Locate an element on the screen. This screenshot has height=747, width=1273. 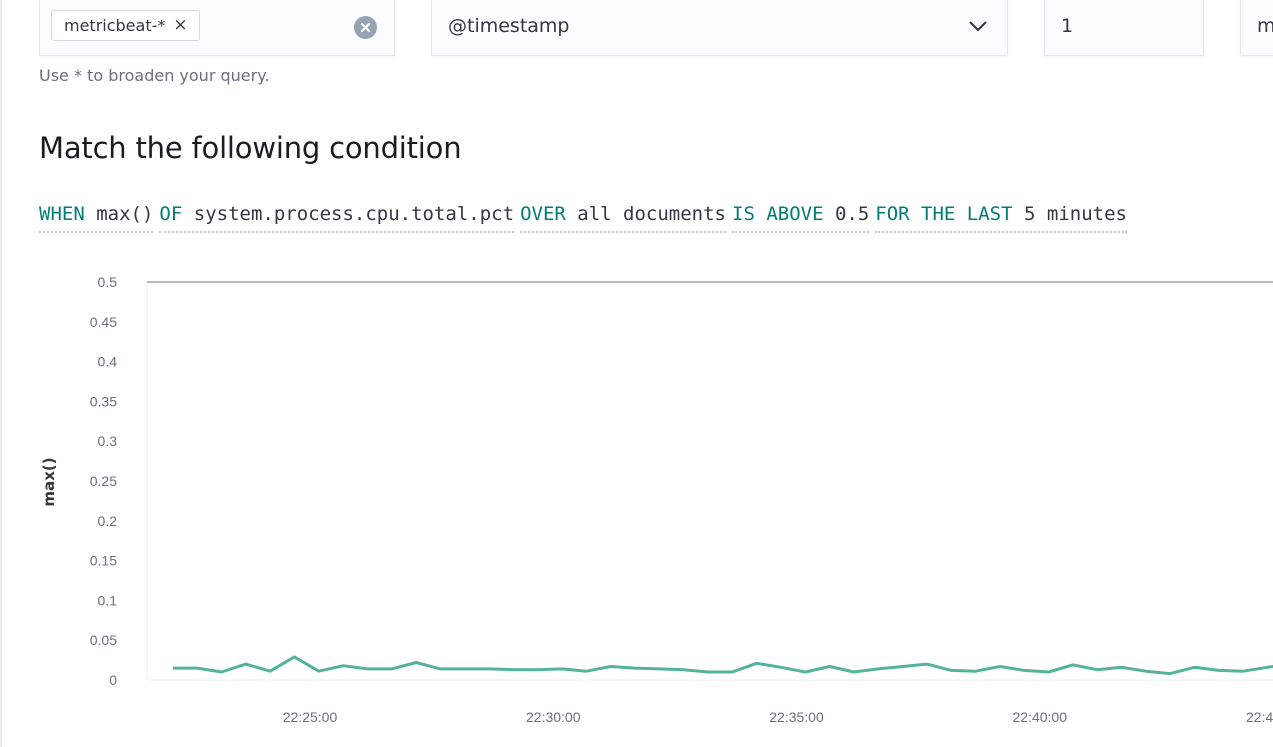
x-tick-label: 22:40:00 is located at coordinates (1040, 717).